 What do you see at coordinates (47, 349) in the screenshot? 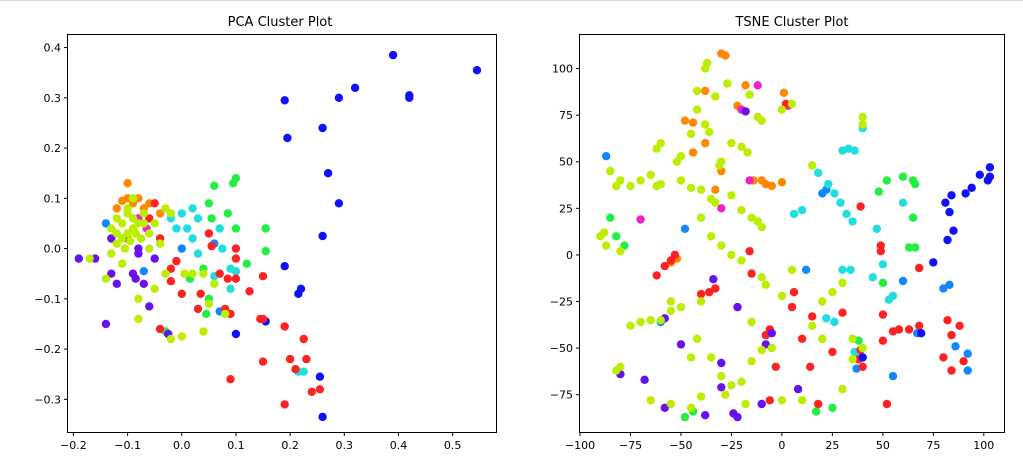
I see `pca-y-tick-label: −0.2` at bounding box center [47, 349].